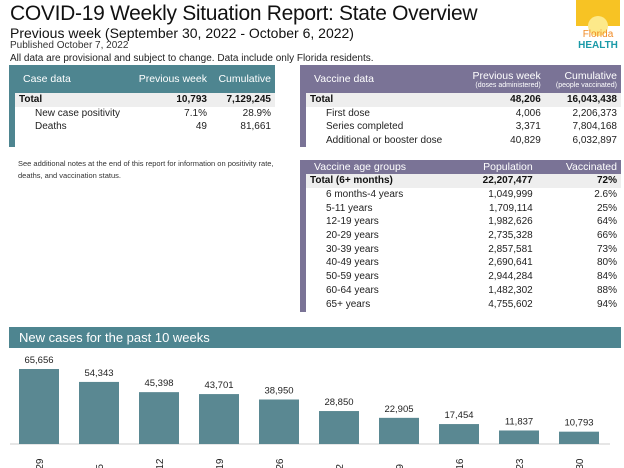 Image resolution: width=624 pixels, height=468 pixels. I want to click on table-cell: 28.9%, so click(256, 113).